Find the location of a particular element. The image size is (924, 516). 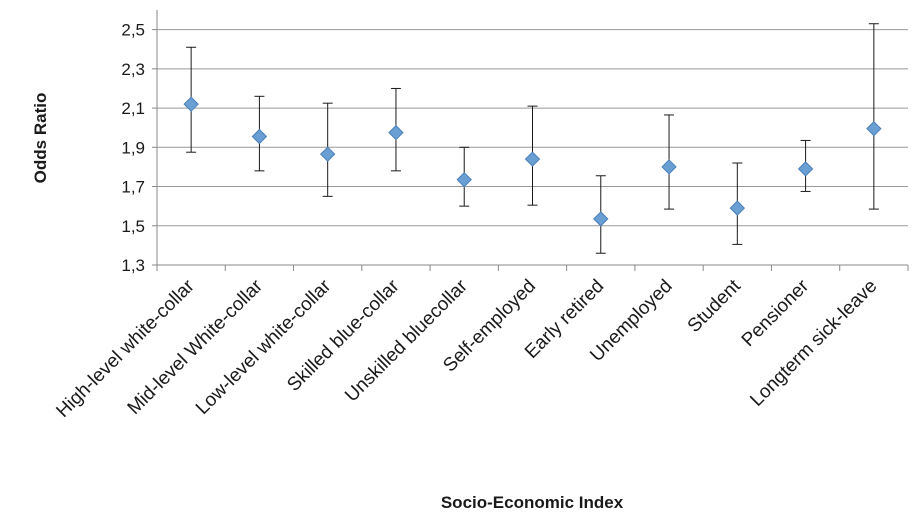

category-label: High-level white-collar is located at coordinates (125, 348).